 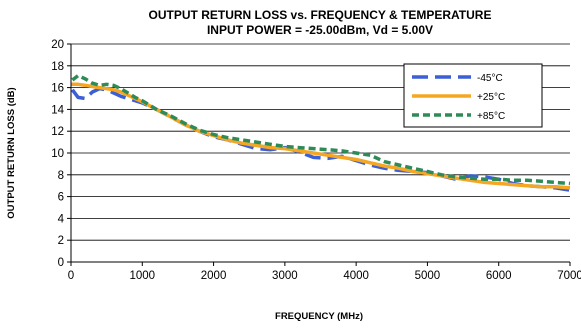 What do you see at coordinates (458, 97) in the screenshot?
I see `legend-items: -45°C +25°C +85°C` at bounding box center [458, 97].